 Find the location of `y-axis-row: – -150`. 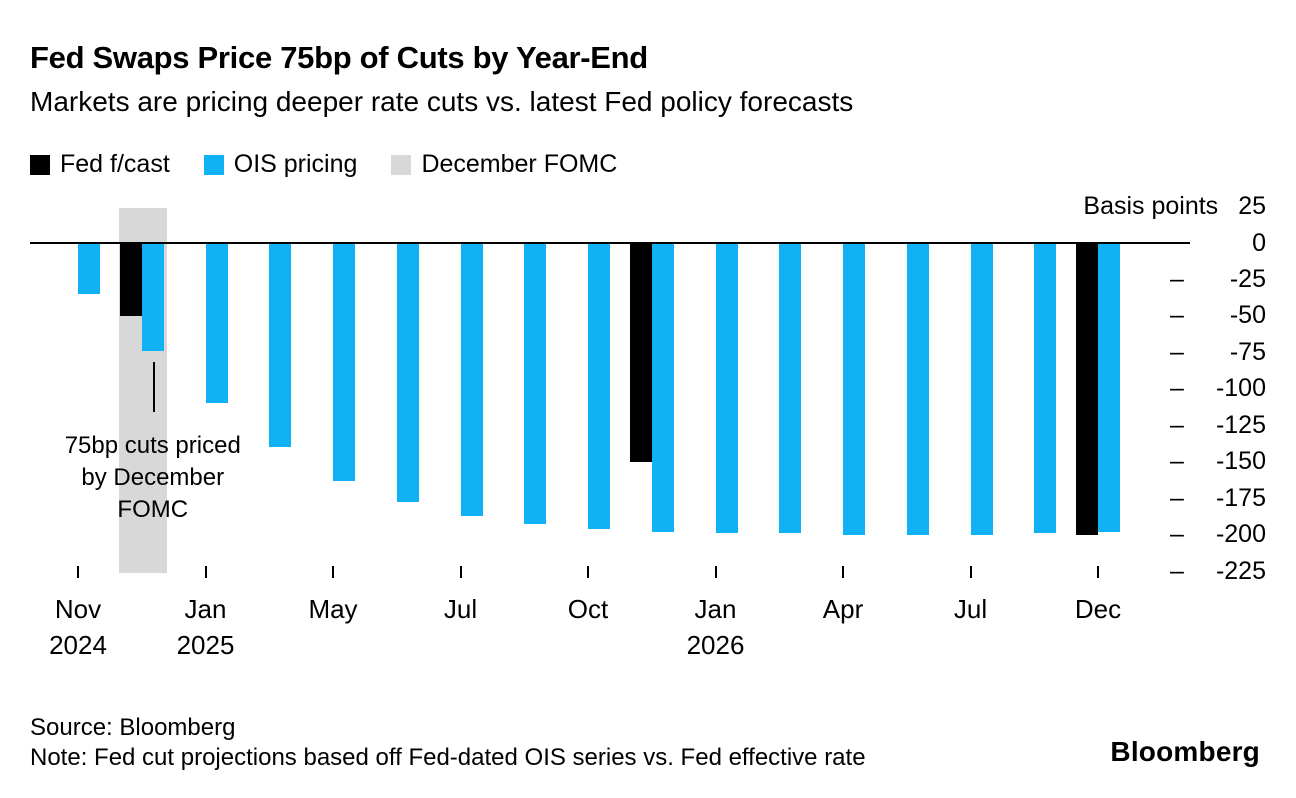

y-axis-row: – -150 is located at coordinates (1218, 462).